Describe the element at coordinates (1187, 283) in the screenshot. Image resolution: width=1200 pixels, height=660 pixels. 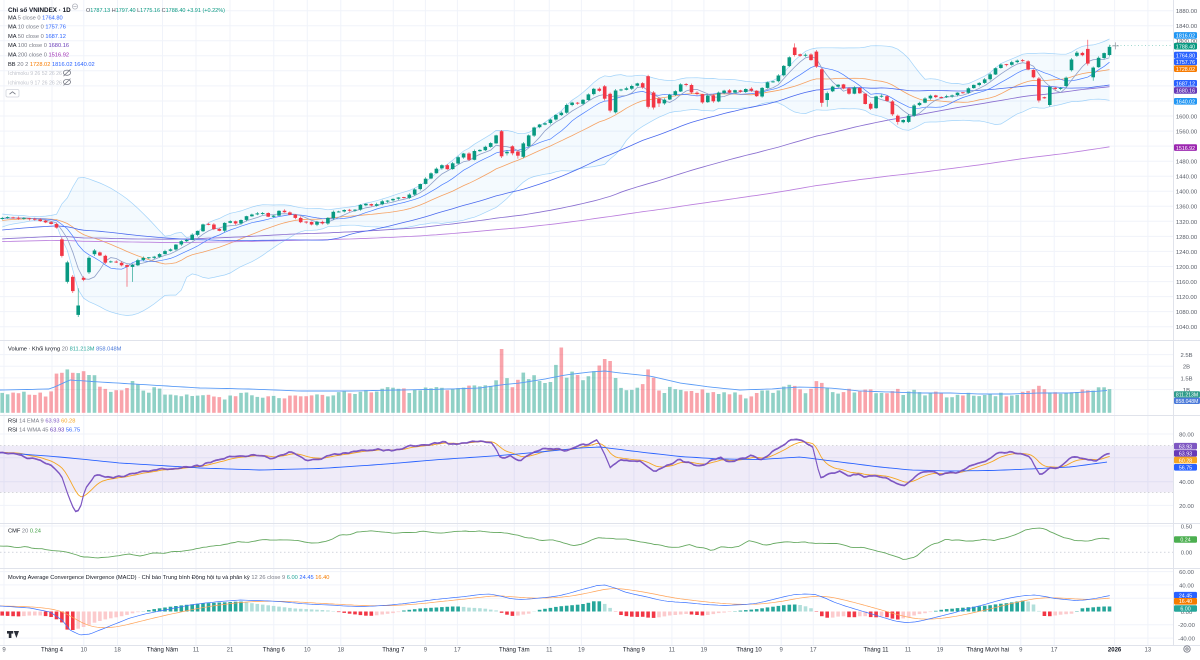
I see `svg-text: 1160.00` at that location.